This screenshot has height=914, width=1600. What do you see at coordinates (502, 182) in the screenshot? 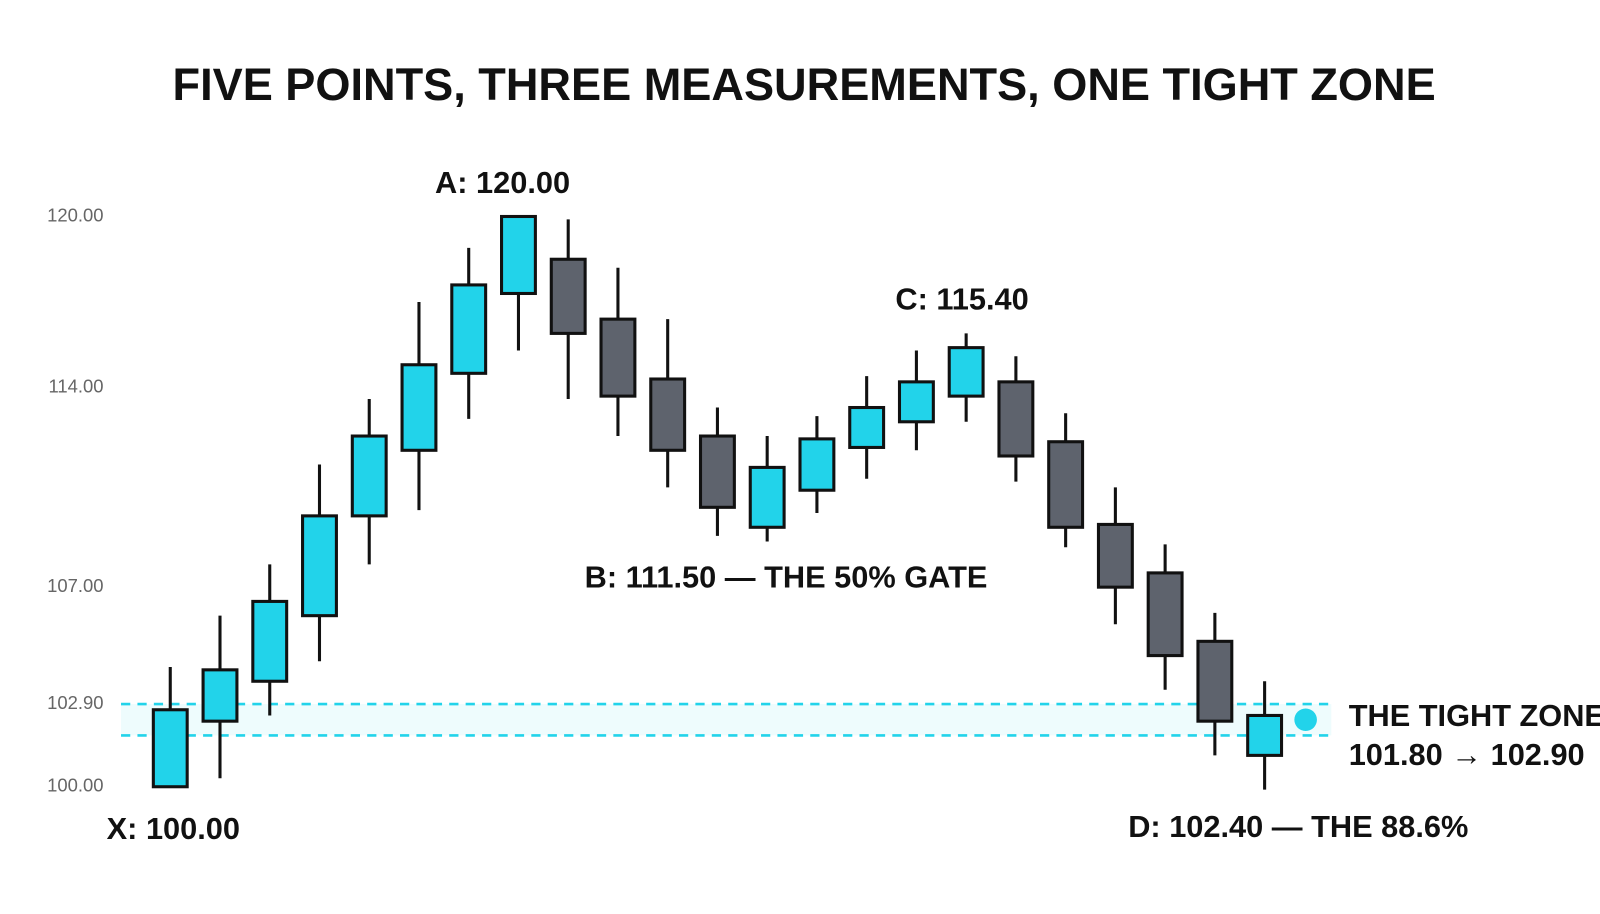
I see `annotation: A: 120.00` at bounding box center [502, 182].